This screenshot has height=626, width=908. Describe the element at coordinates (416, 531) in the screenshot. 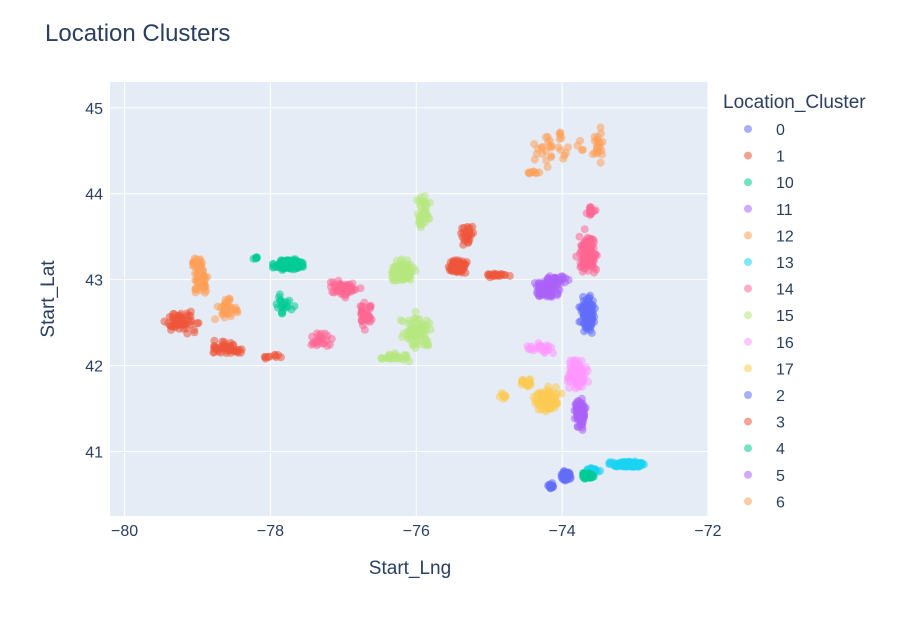

I see `x-axis-ticks: −80 −78 −76 −74 −72` at that location.